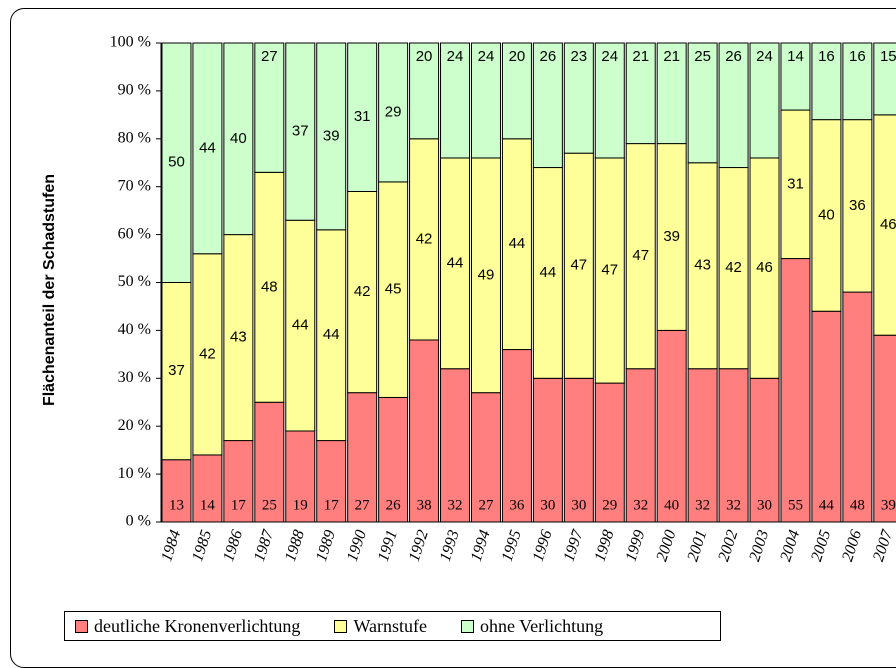 The width and height of the screenshot is (896, 668). What do you see at coordinates (81, 626) in the screenshot?
I see `legend-swatch-red` at bounding box center [81, 626].